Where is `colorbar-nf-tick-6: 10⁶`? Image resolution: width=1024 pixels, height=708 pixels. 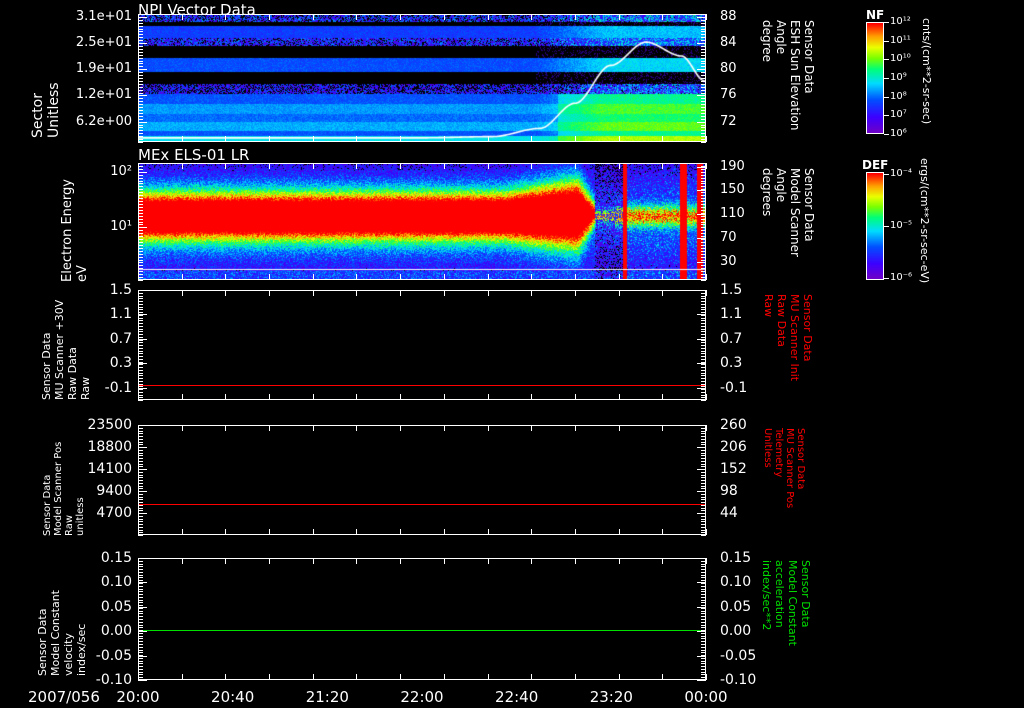
colorbar-nf-tick-6: 10⁶ is located at coordinates (898, 133).